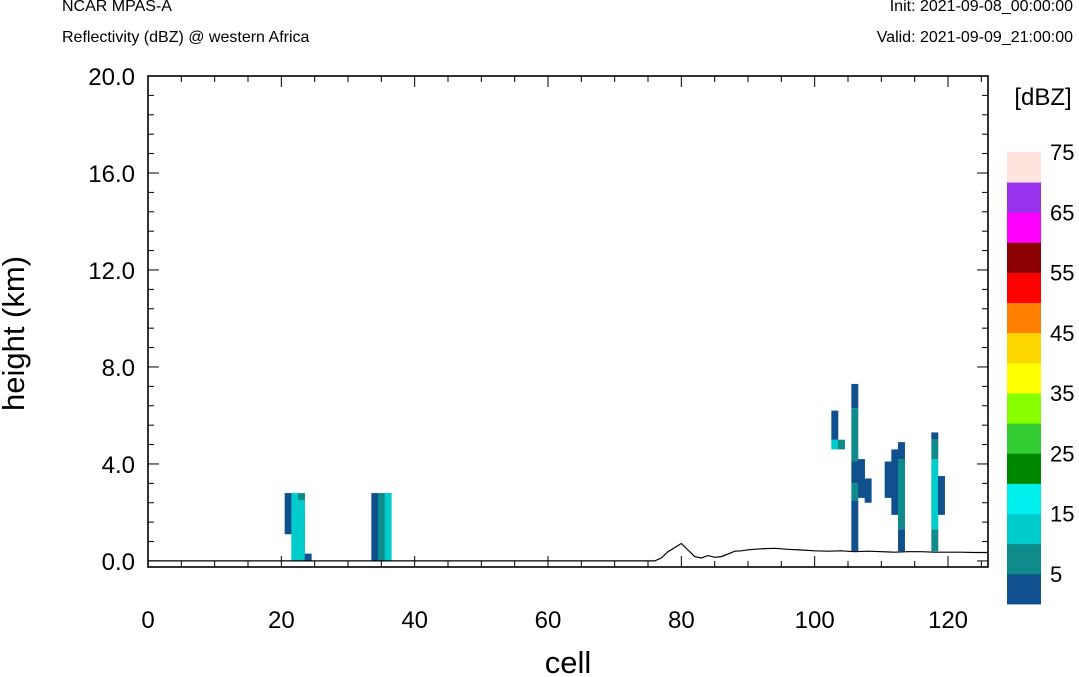 This screenshot has width=1079, height=677. What do you see at coordinates (186, 37) in the screenshot?
I see `field-title: Reflectivity (dBZ) @ western Africa` at bounding box center [186, 37].